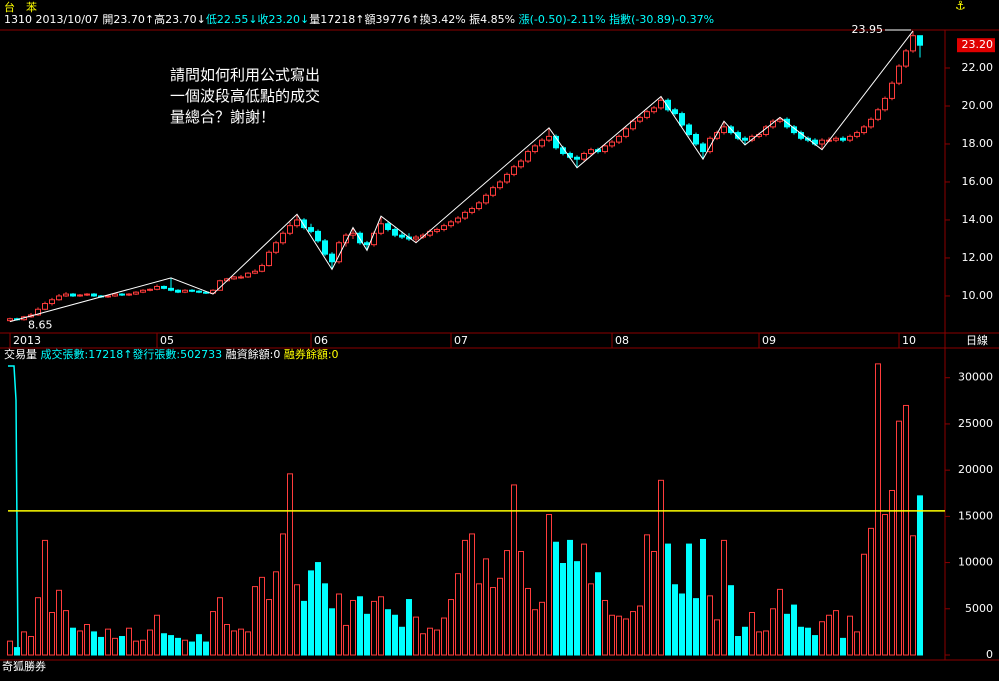 Image resolution: width=999 pixels, height=681 pixels. Describe the element at coordinates (978, 295) in the screenshot. I see `y-tick-label: 10.00` at that location.